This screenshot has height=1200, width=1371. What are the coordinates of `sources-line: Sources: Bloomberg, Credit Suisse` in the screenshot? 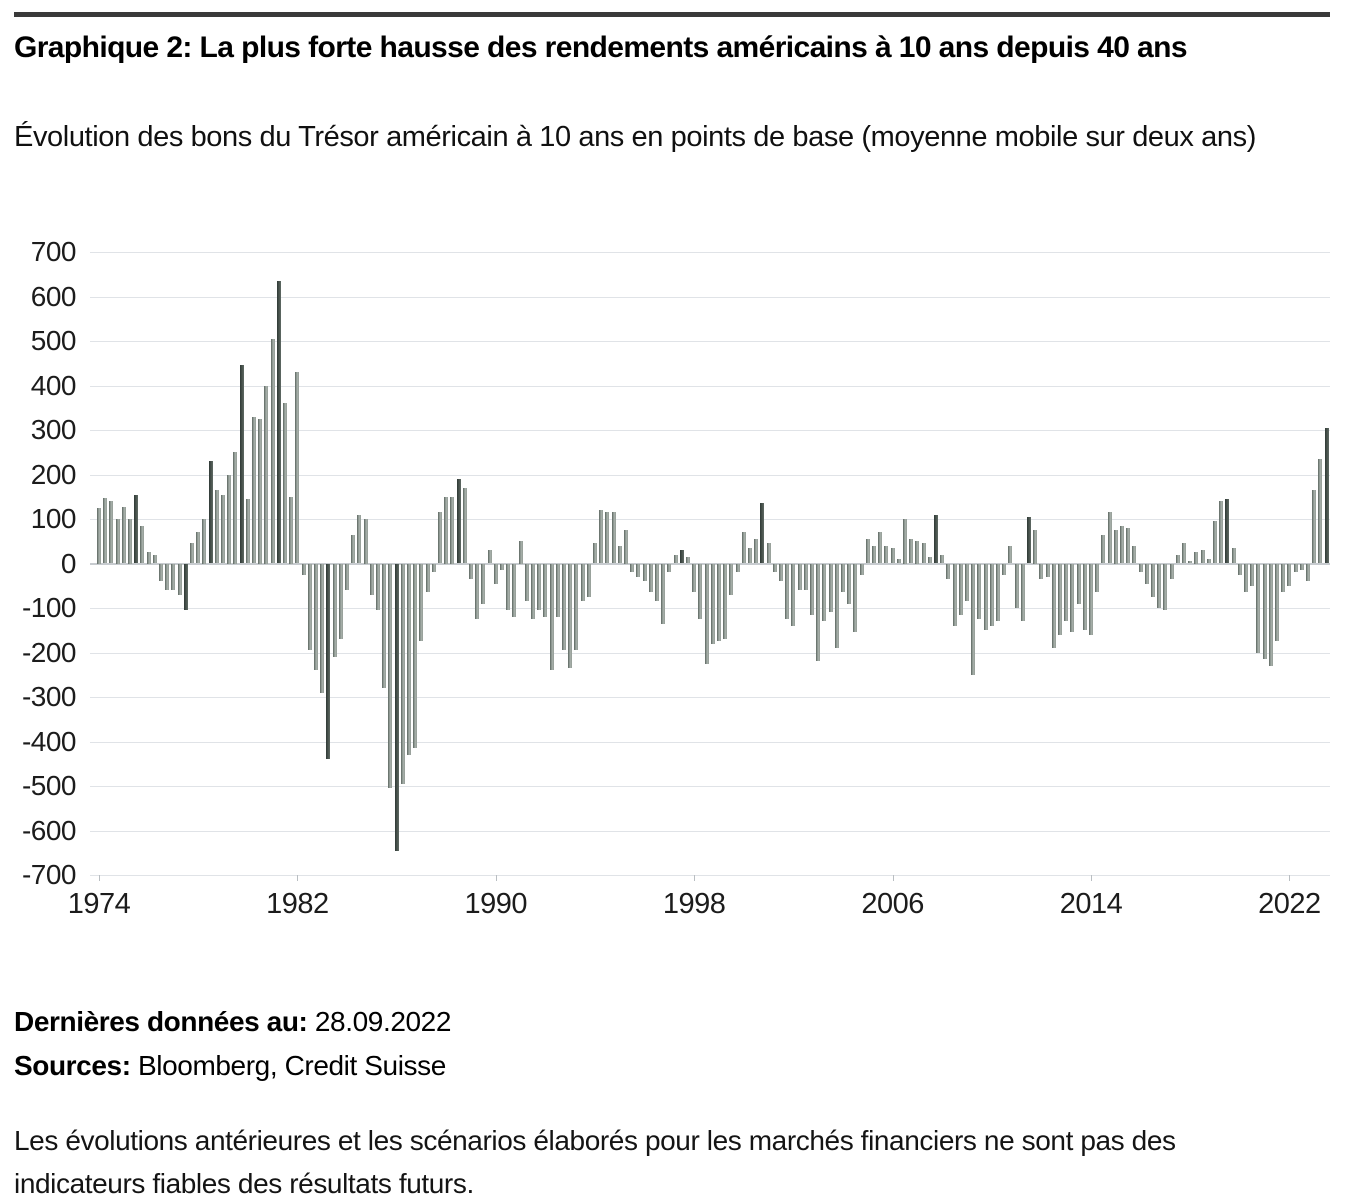 It's located at (230, 1066).